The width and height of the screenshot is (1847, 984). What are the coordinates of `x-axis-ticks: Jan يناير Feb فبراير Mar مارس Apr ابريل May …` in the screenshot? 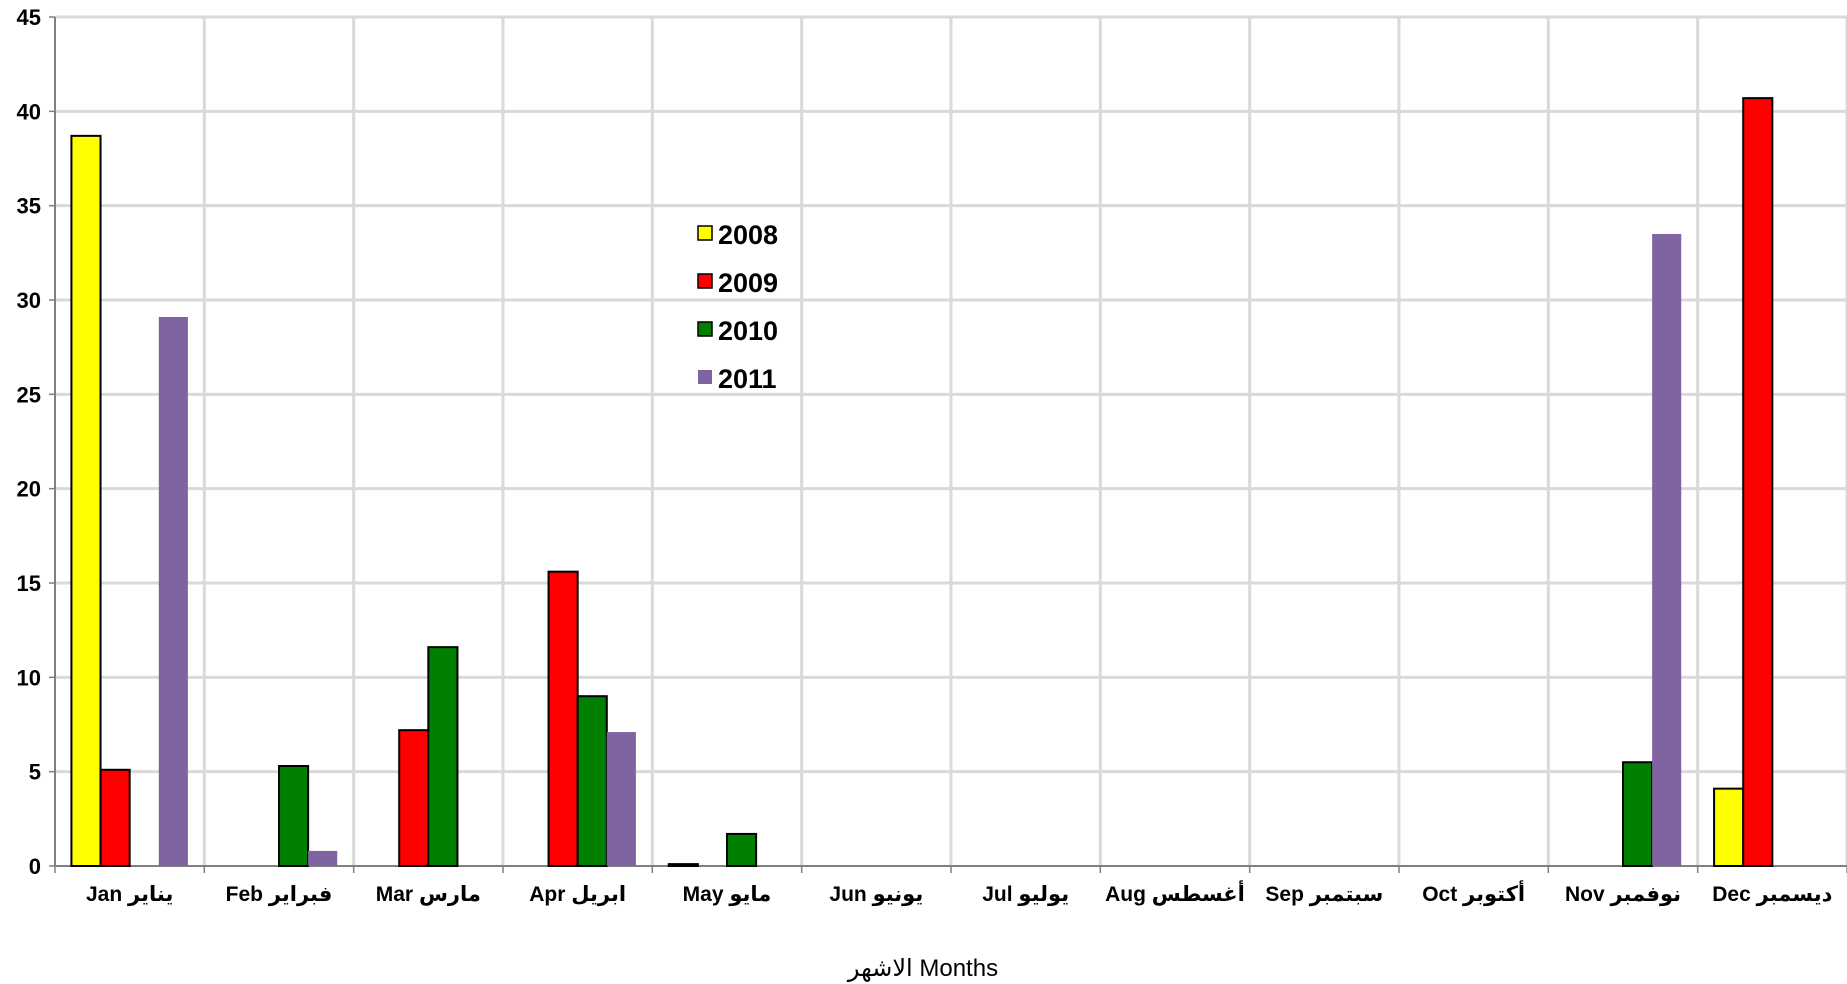 It's located at (950, 886).